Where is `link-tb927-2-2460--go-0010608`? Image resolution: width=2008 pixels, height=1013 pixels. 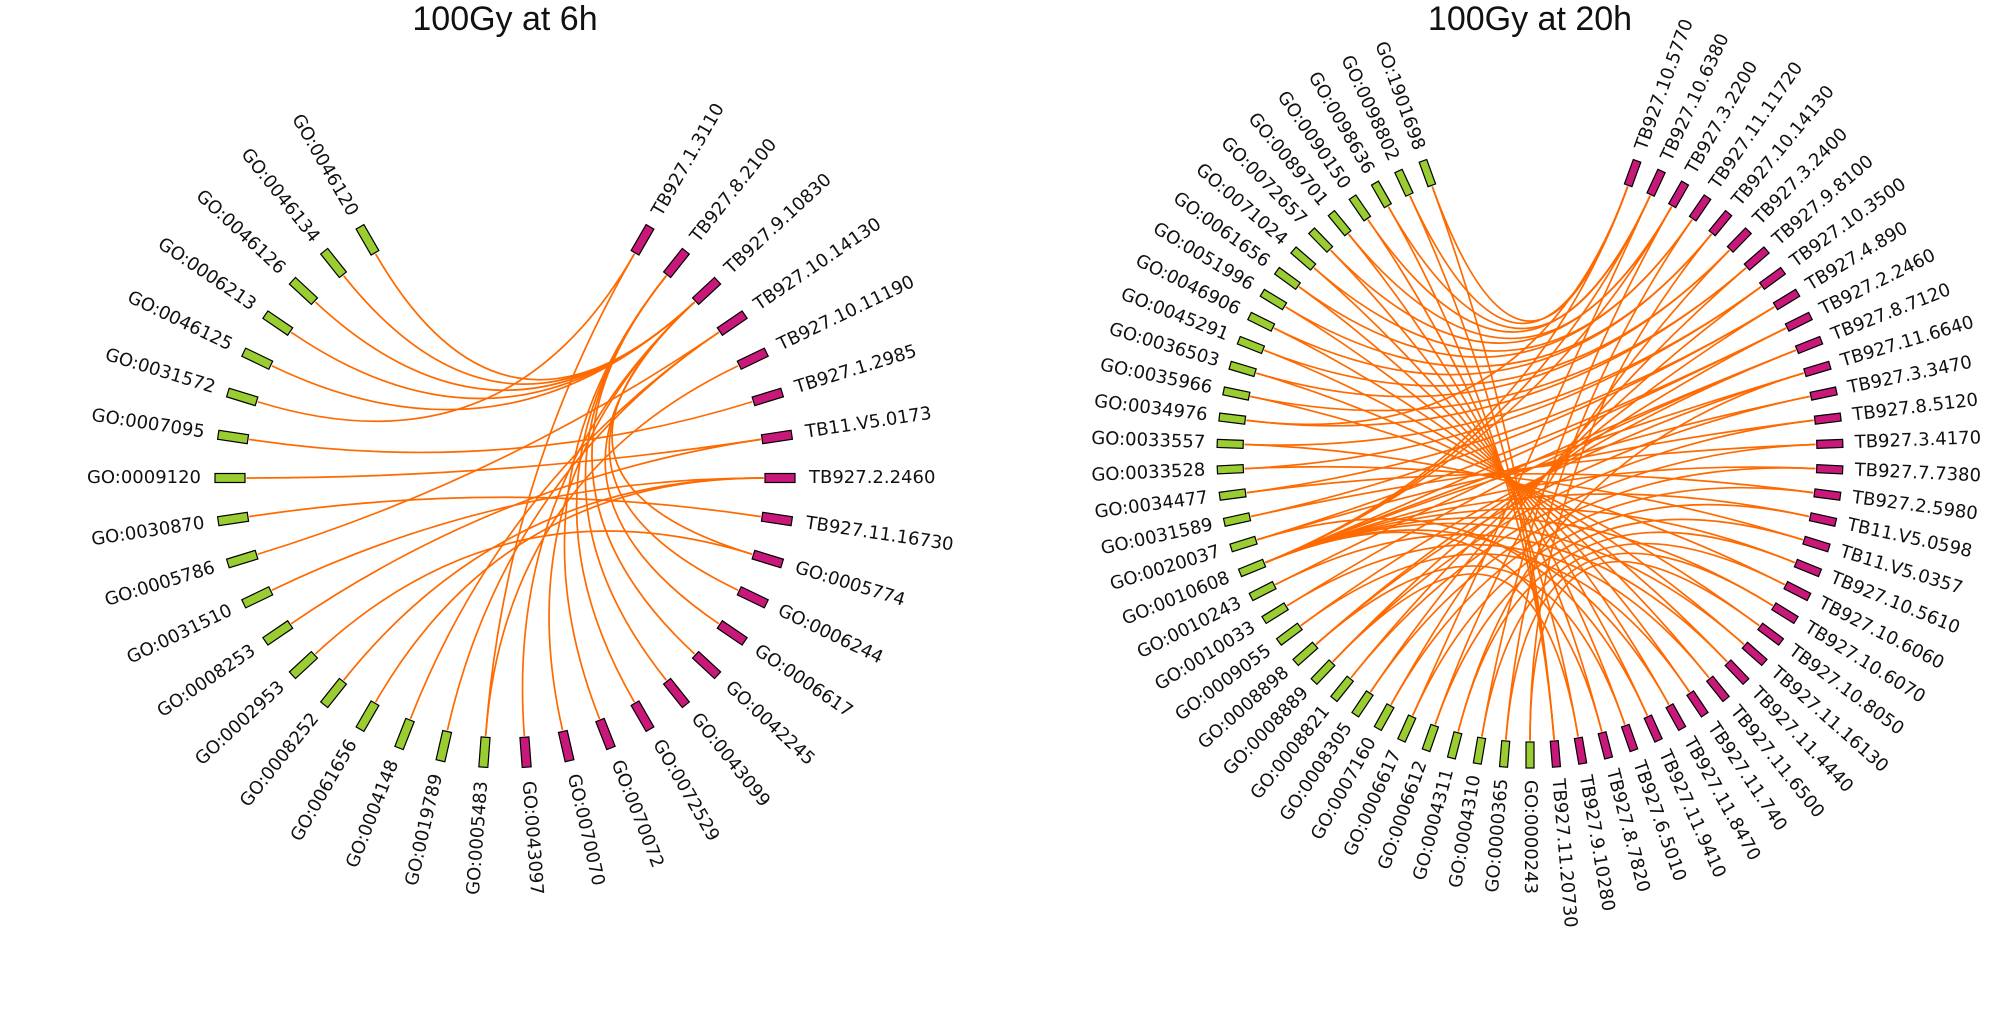 link-tb927-2-2460--go-0010608 is located at coordinates (1526, 445).